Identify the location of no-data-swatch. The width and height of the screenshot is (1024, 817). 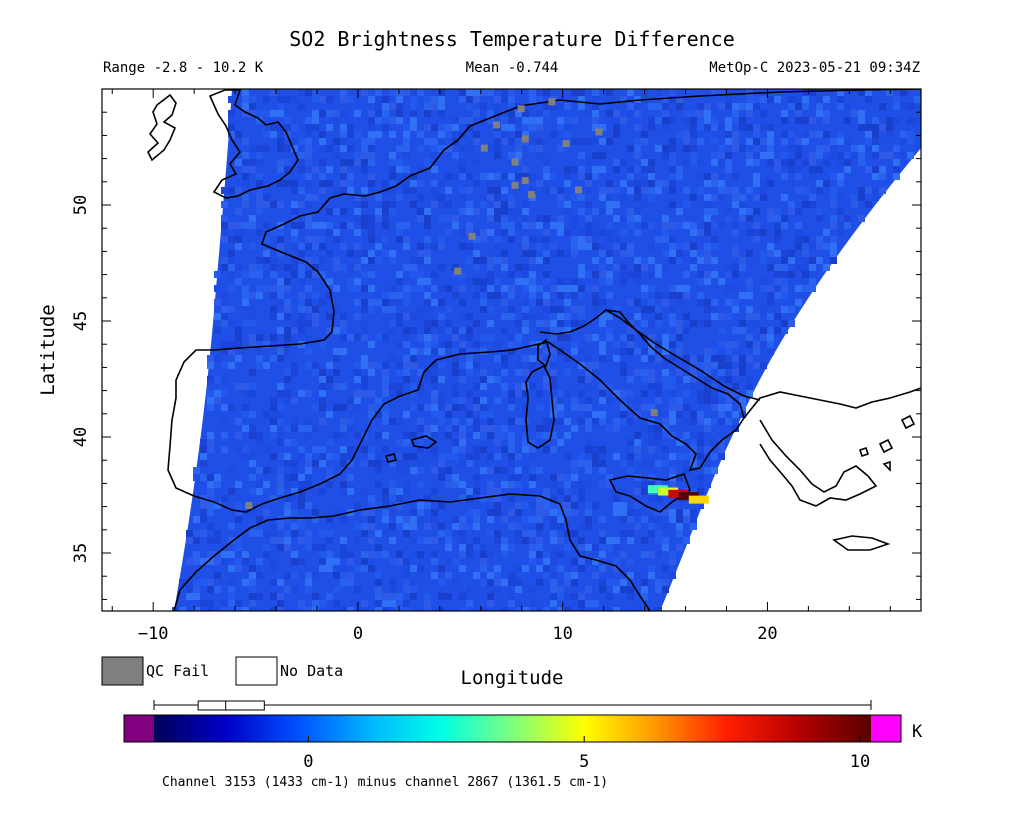
(256, 671).